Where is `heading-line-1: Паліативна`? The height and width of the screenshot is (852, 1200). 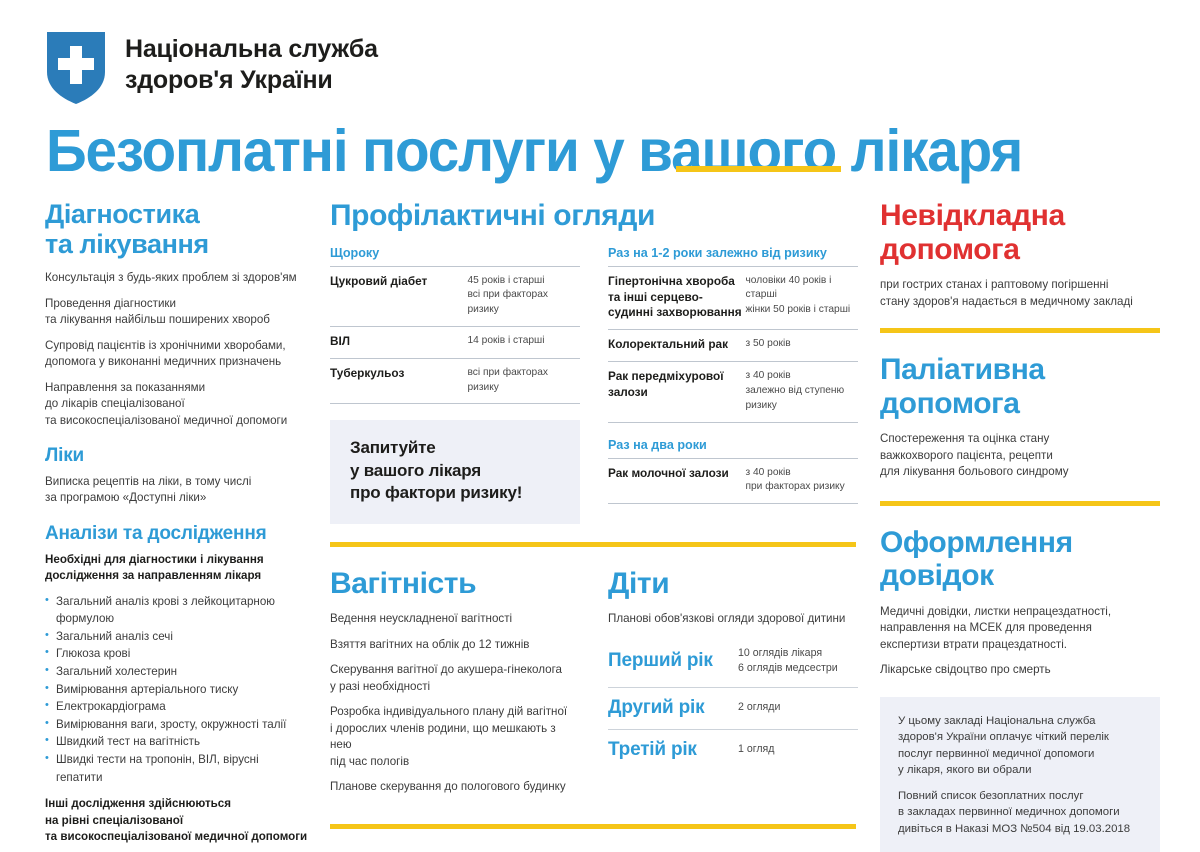
heading-line-1: Паліативна is located at coordinates (962, 370).